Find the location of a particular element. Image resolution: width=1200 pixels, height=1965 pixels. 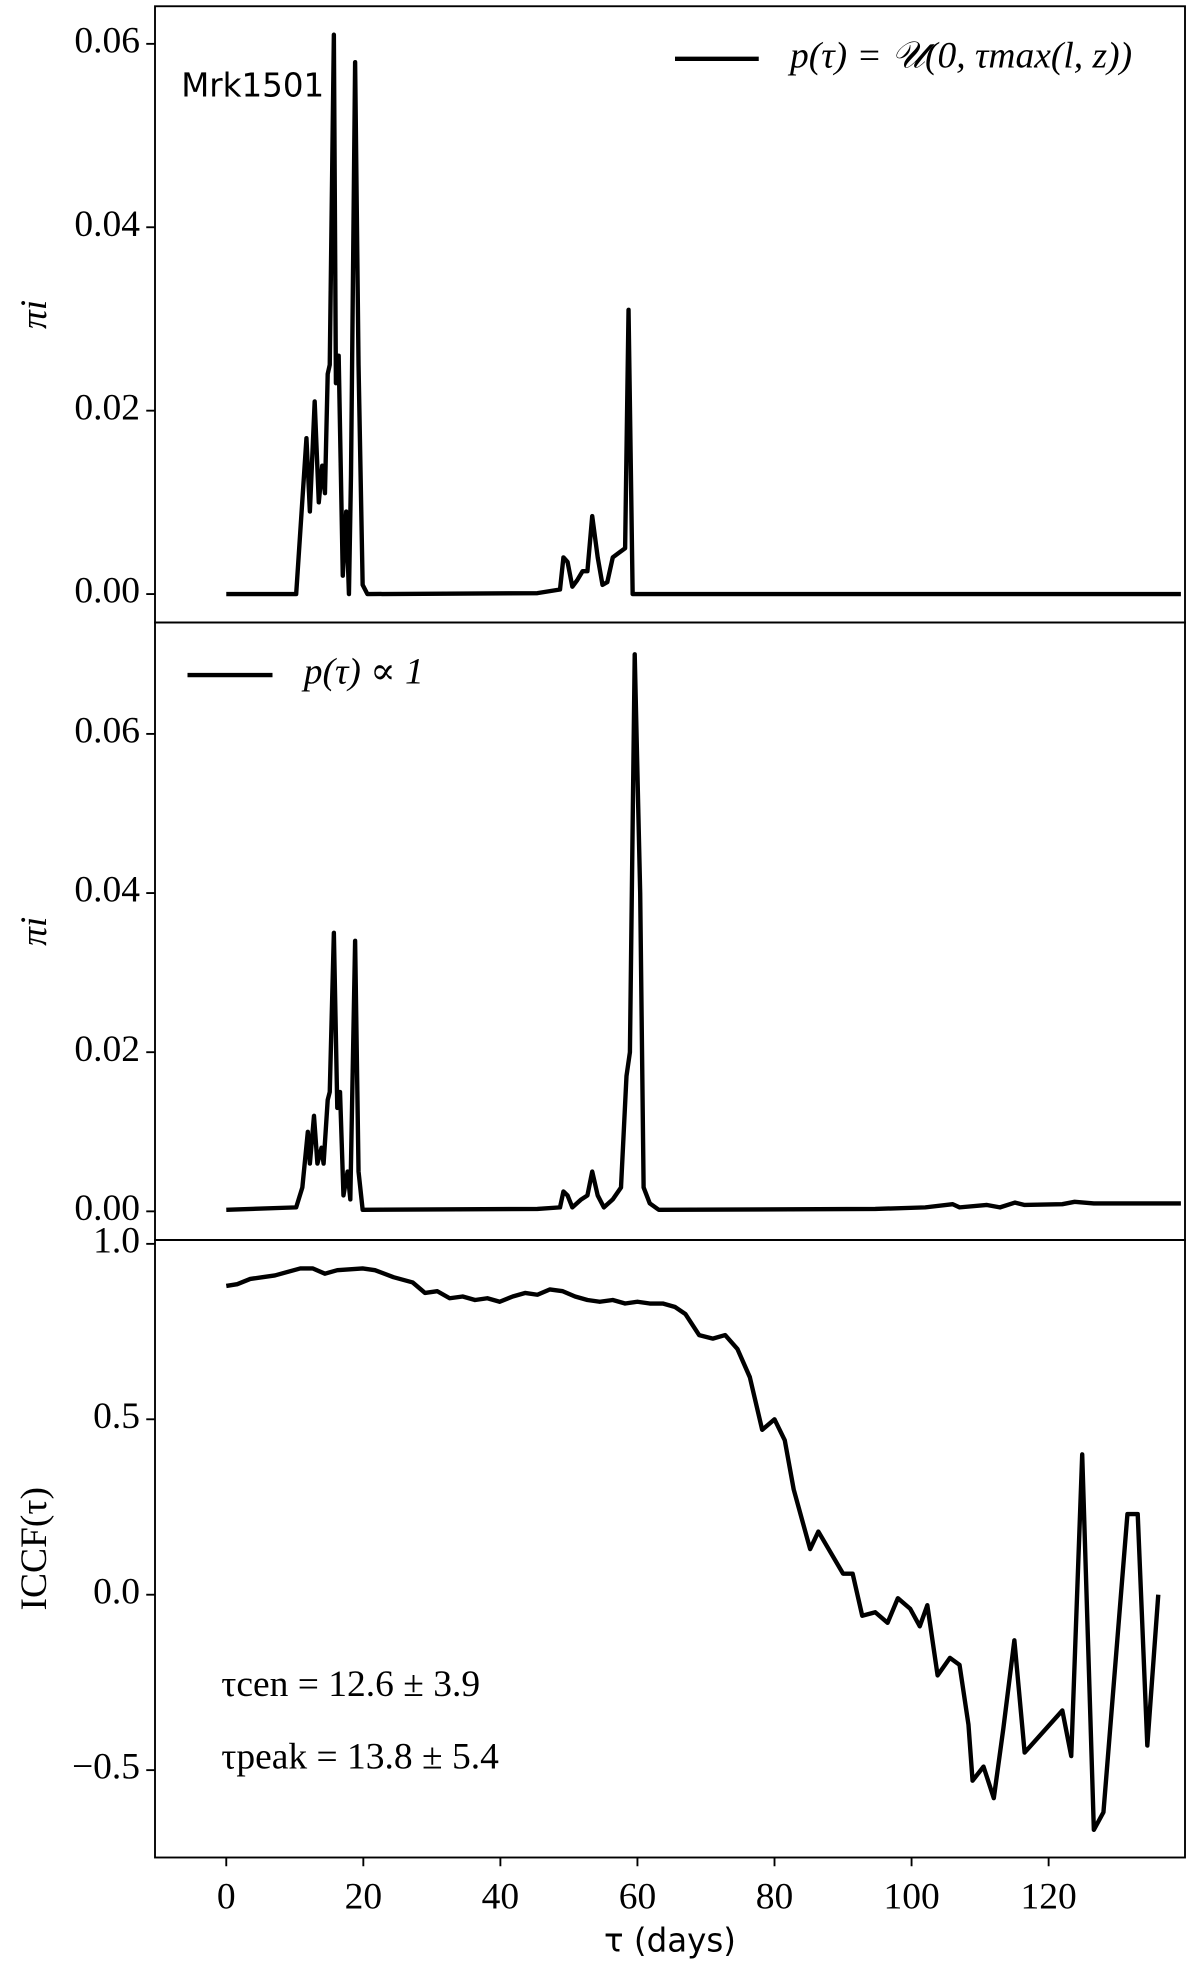

annotation: τpeak = 13.8 ± 5.4 is located at coordinates (360, 1757).